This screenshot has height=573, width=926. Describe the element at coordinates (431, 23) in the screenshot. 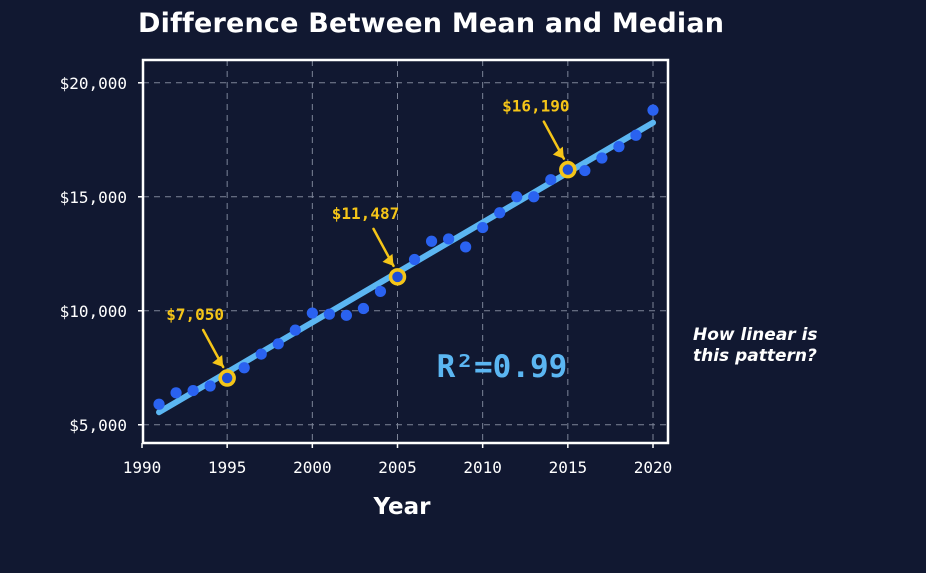

I see `chart-title: Difference Between Mean and Median` at that location.